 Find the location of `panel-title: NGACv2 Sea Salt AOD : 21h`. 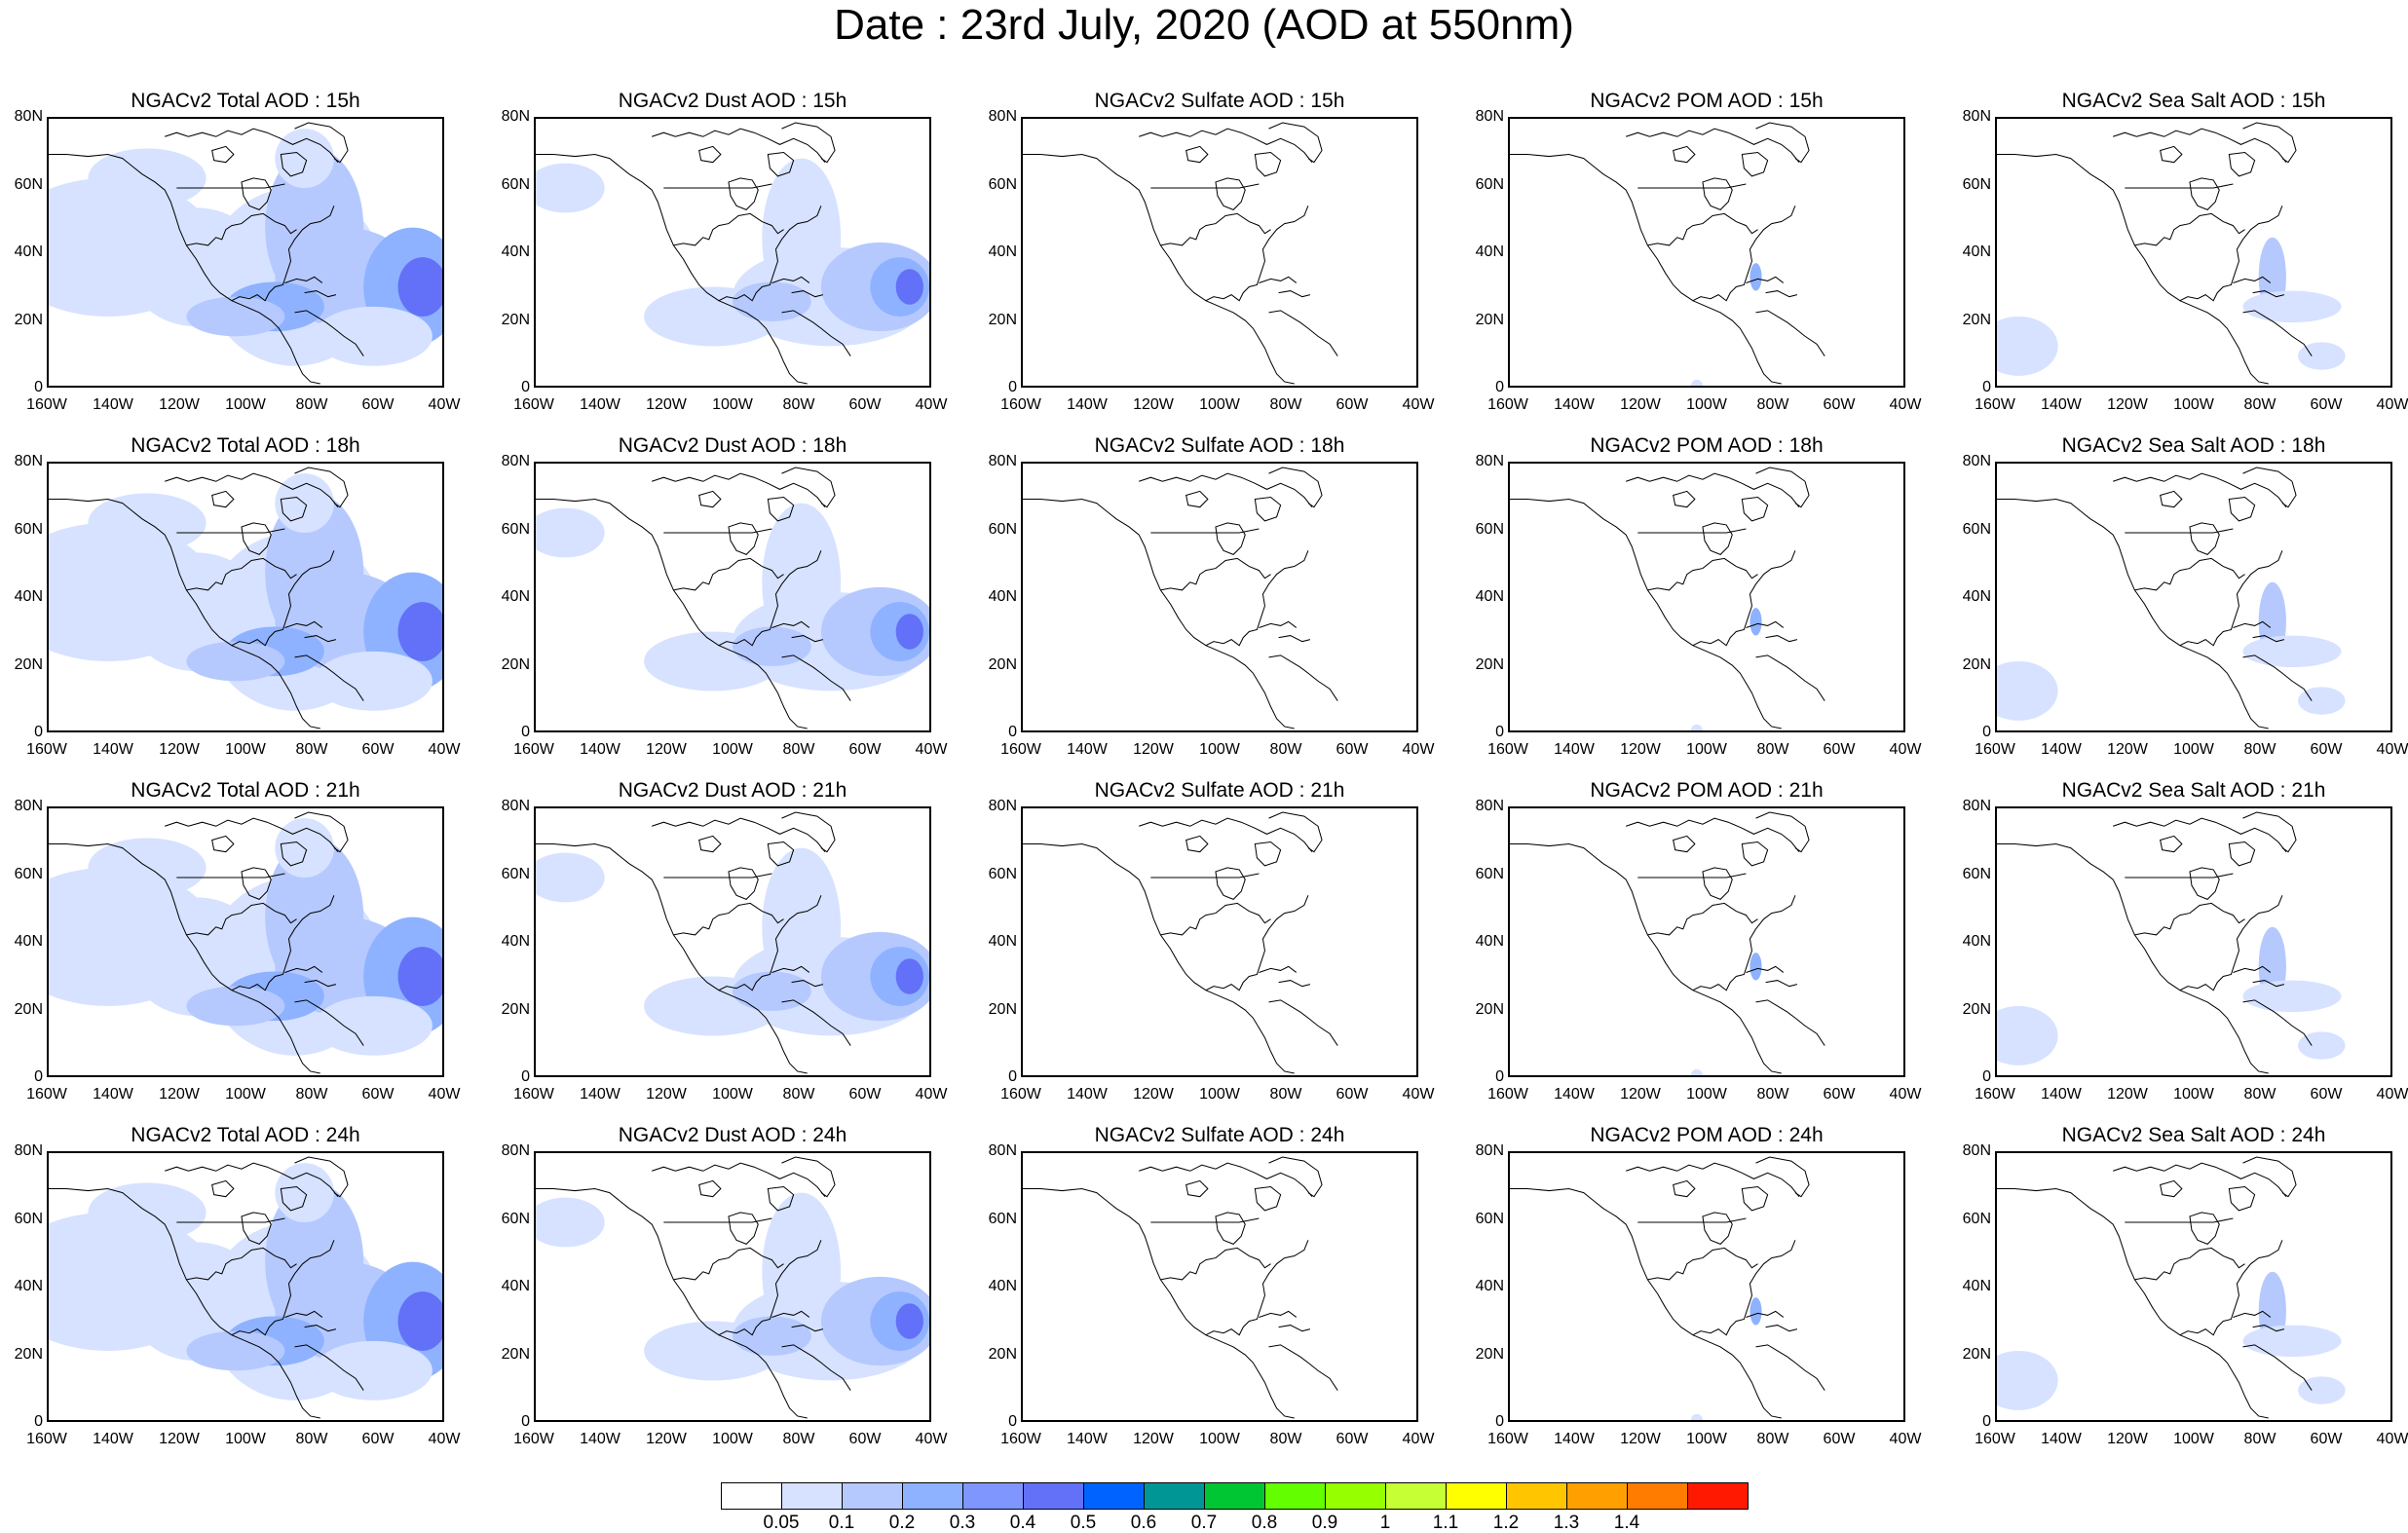

panel-title: NGACv2 Sea Salt AOD : 21h is located at coordinates (2193, 791).